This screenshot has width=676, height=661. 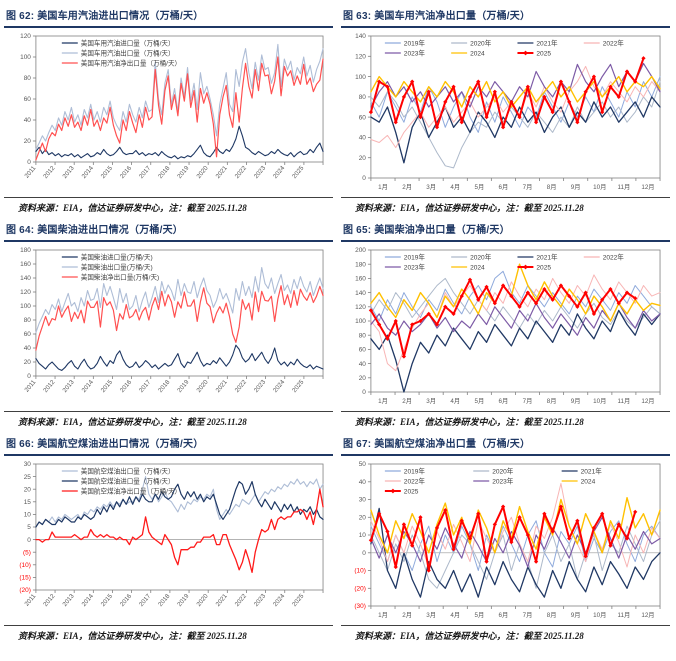 I want to click on svg-text: 2020年, so click(x=481, y=42).